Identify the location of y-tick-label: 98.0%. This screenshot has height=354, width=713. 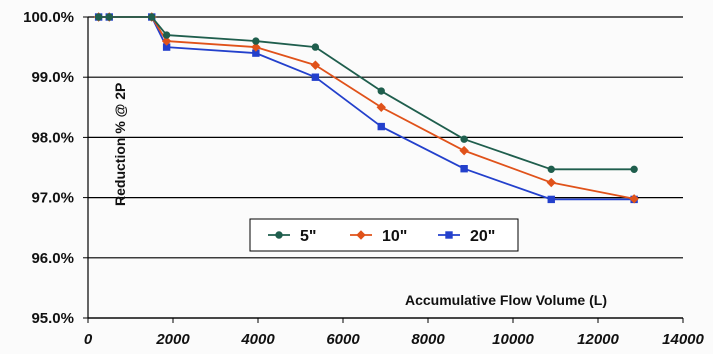
(52, 137).